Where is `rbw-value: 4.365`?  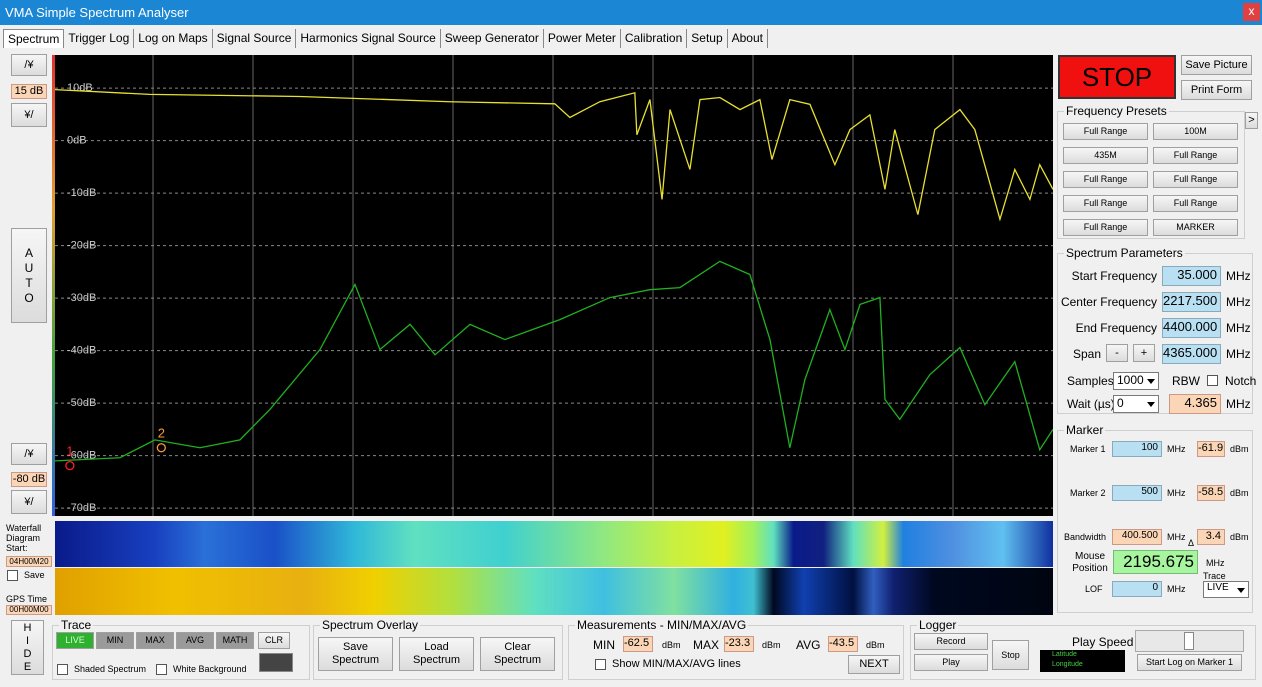 rbw-value: 4.365 is located at coordinates (1195, 404).